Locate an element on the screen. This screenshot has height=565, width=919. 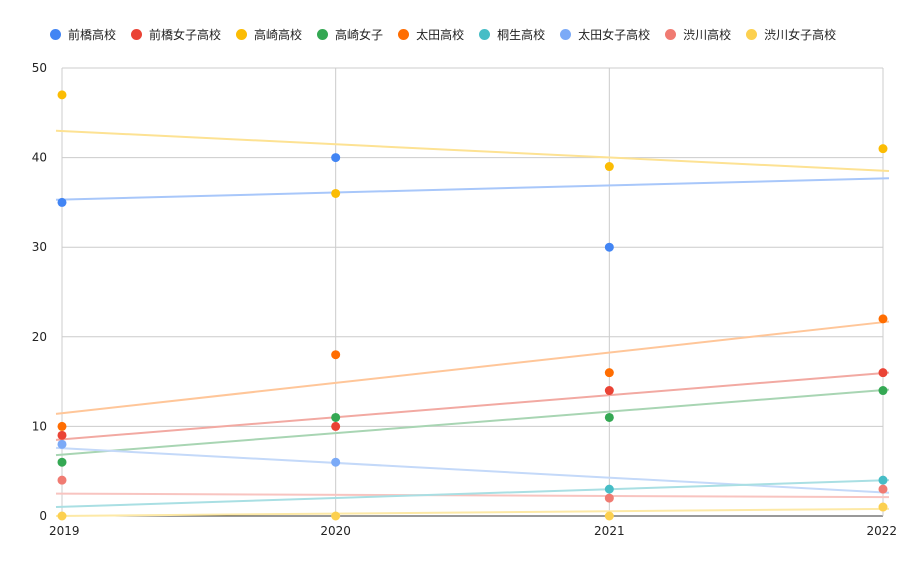
legend-label: 太田高校 is located at coordinates (440, 34).